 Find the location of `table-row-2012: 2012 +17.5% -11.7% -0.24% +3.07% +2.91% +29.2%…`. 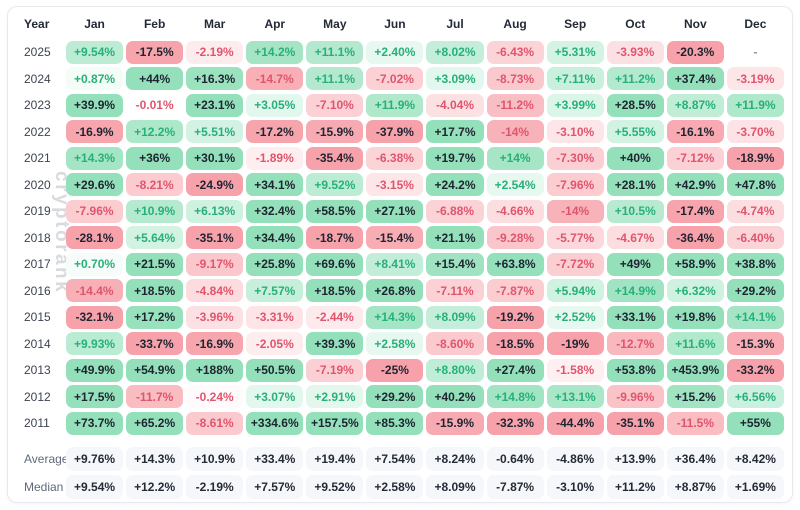

table-row-2012: 2012 +17.5% -11.7% -0.24% +3.07% +2.91% +29.2%… is located at coordinates (398, 397).